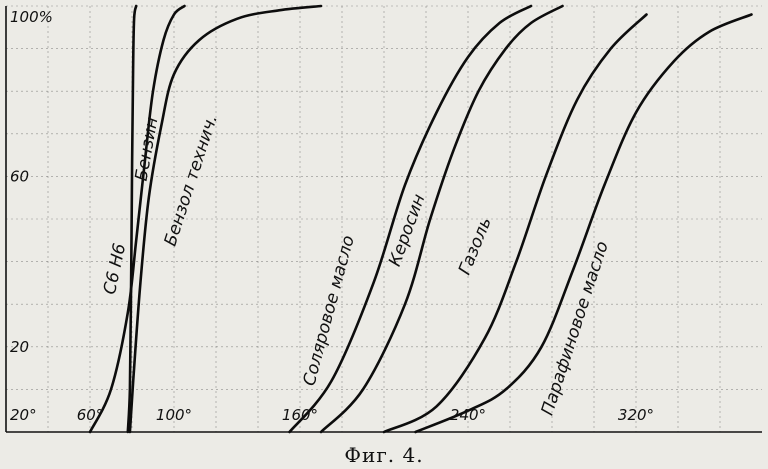  I want to click on x-tick-label: 240°, so click(468, 415).